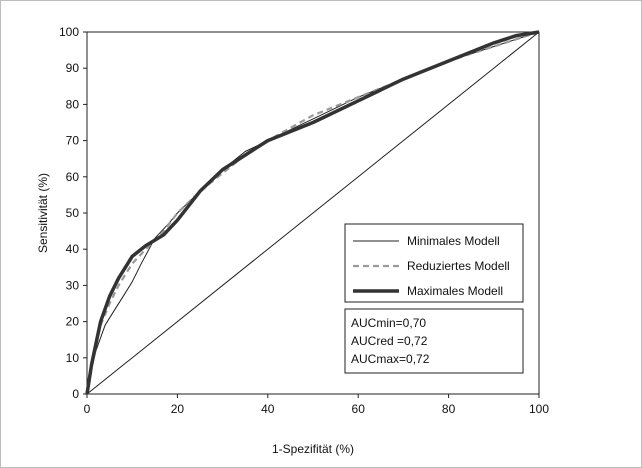 This screenshot has width=642, height=468. I want to click on y-tick-label: 40, so click(73, 249).